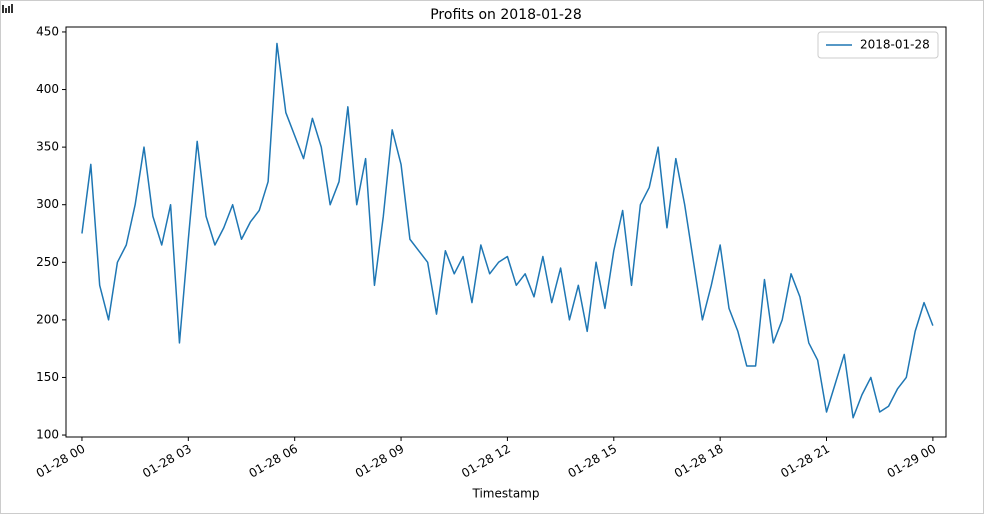  What do you see at coordinates (47, 377) in the screenshot?
I see `y-tick-label: 150` at bounding box center [47, 377].